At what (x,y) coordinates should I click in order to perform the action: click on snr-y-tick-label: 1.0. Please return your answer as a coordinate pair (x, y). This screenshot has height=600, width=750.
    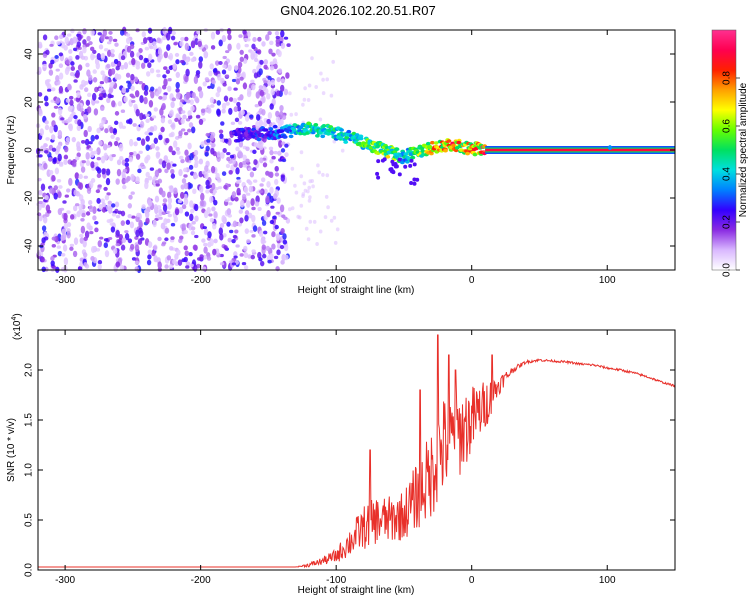
    Looking at the image, I should click on (29, 470).